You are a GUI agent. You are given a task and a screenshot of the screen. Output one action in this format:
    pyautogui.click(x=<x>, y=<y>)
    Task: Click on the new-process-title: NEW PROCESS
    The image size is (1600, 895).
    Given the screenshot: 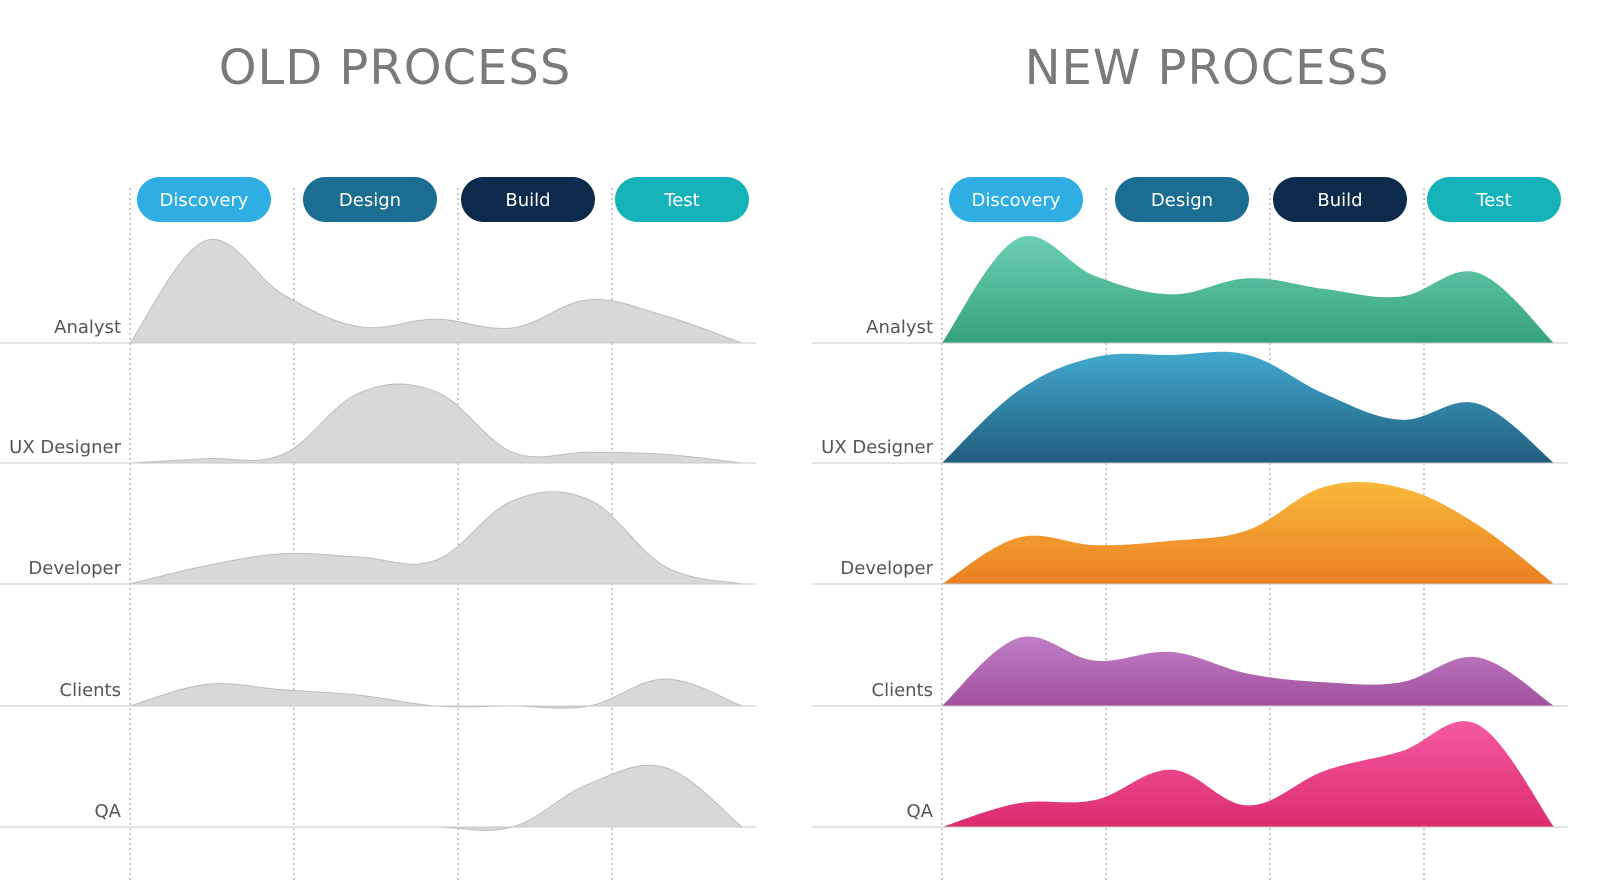 What is the action you would take?
    pyautogui.click(x=1207, y=68)
    